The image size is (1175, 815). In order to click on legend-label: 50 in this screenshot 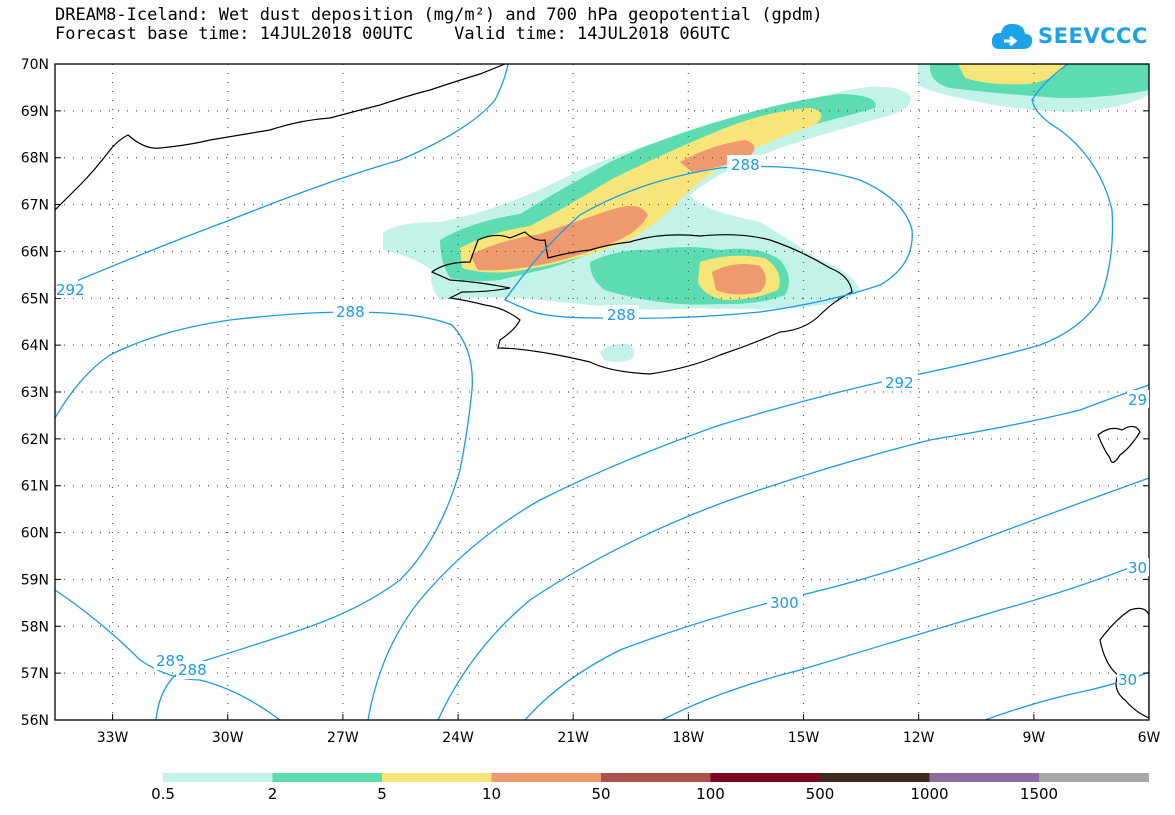, I will do `click(600, 794)`.